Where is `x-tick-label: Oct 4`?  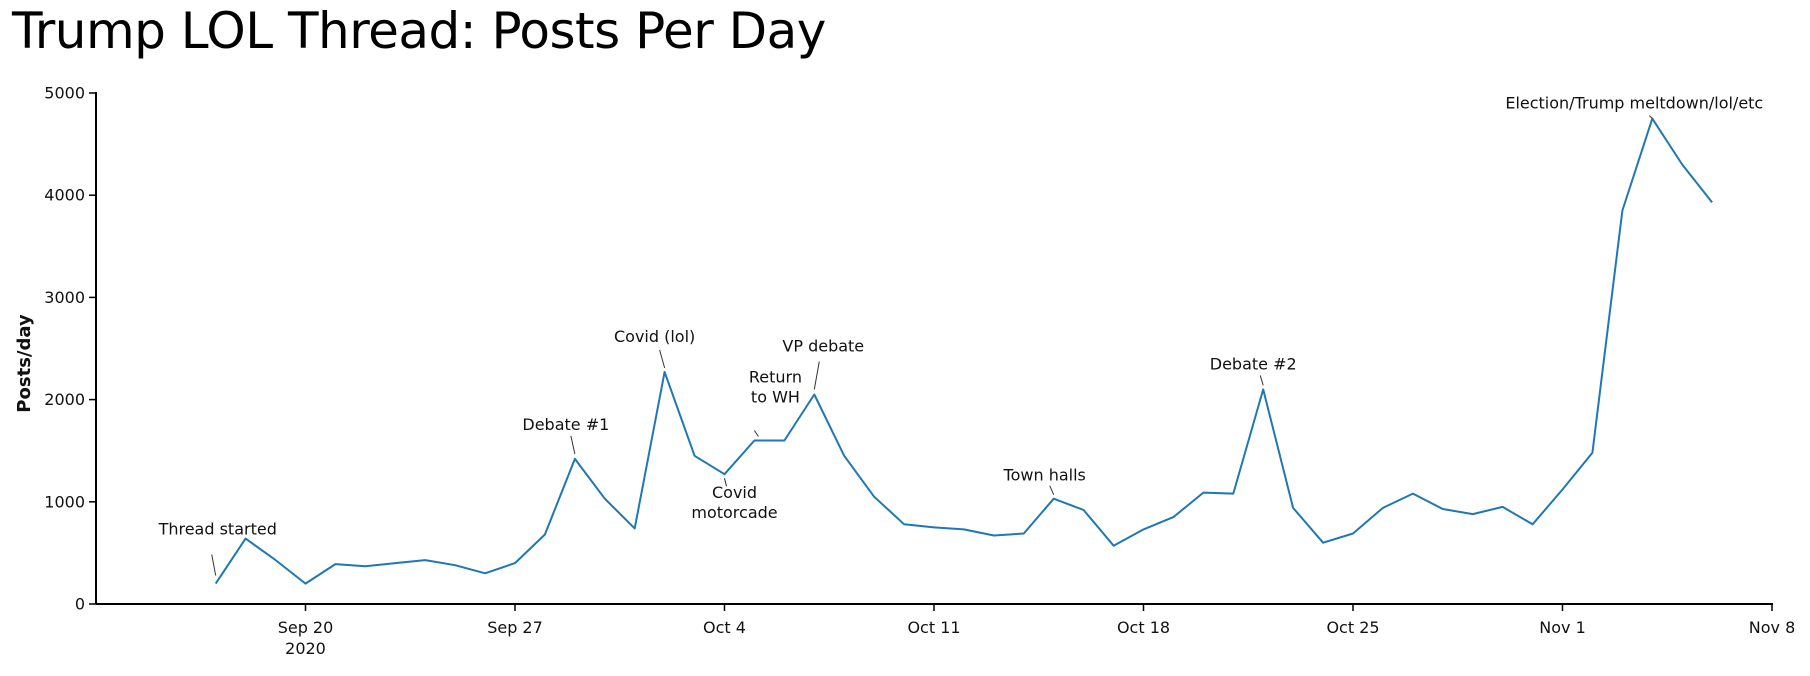
x-tick-label: Oct 4 is located at coordinates (724, 627).